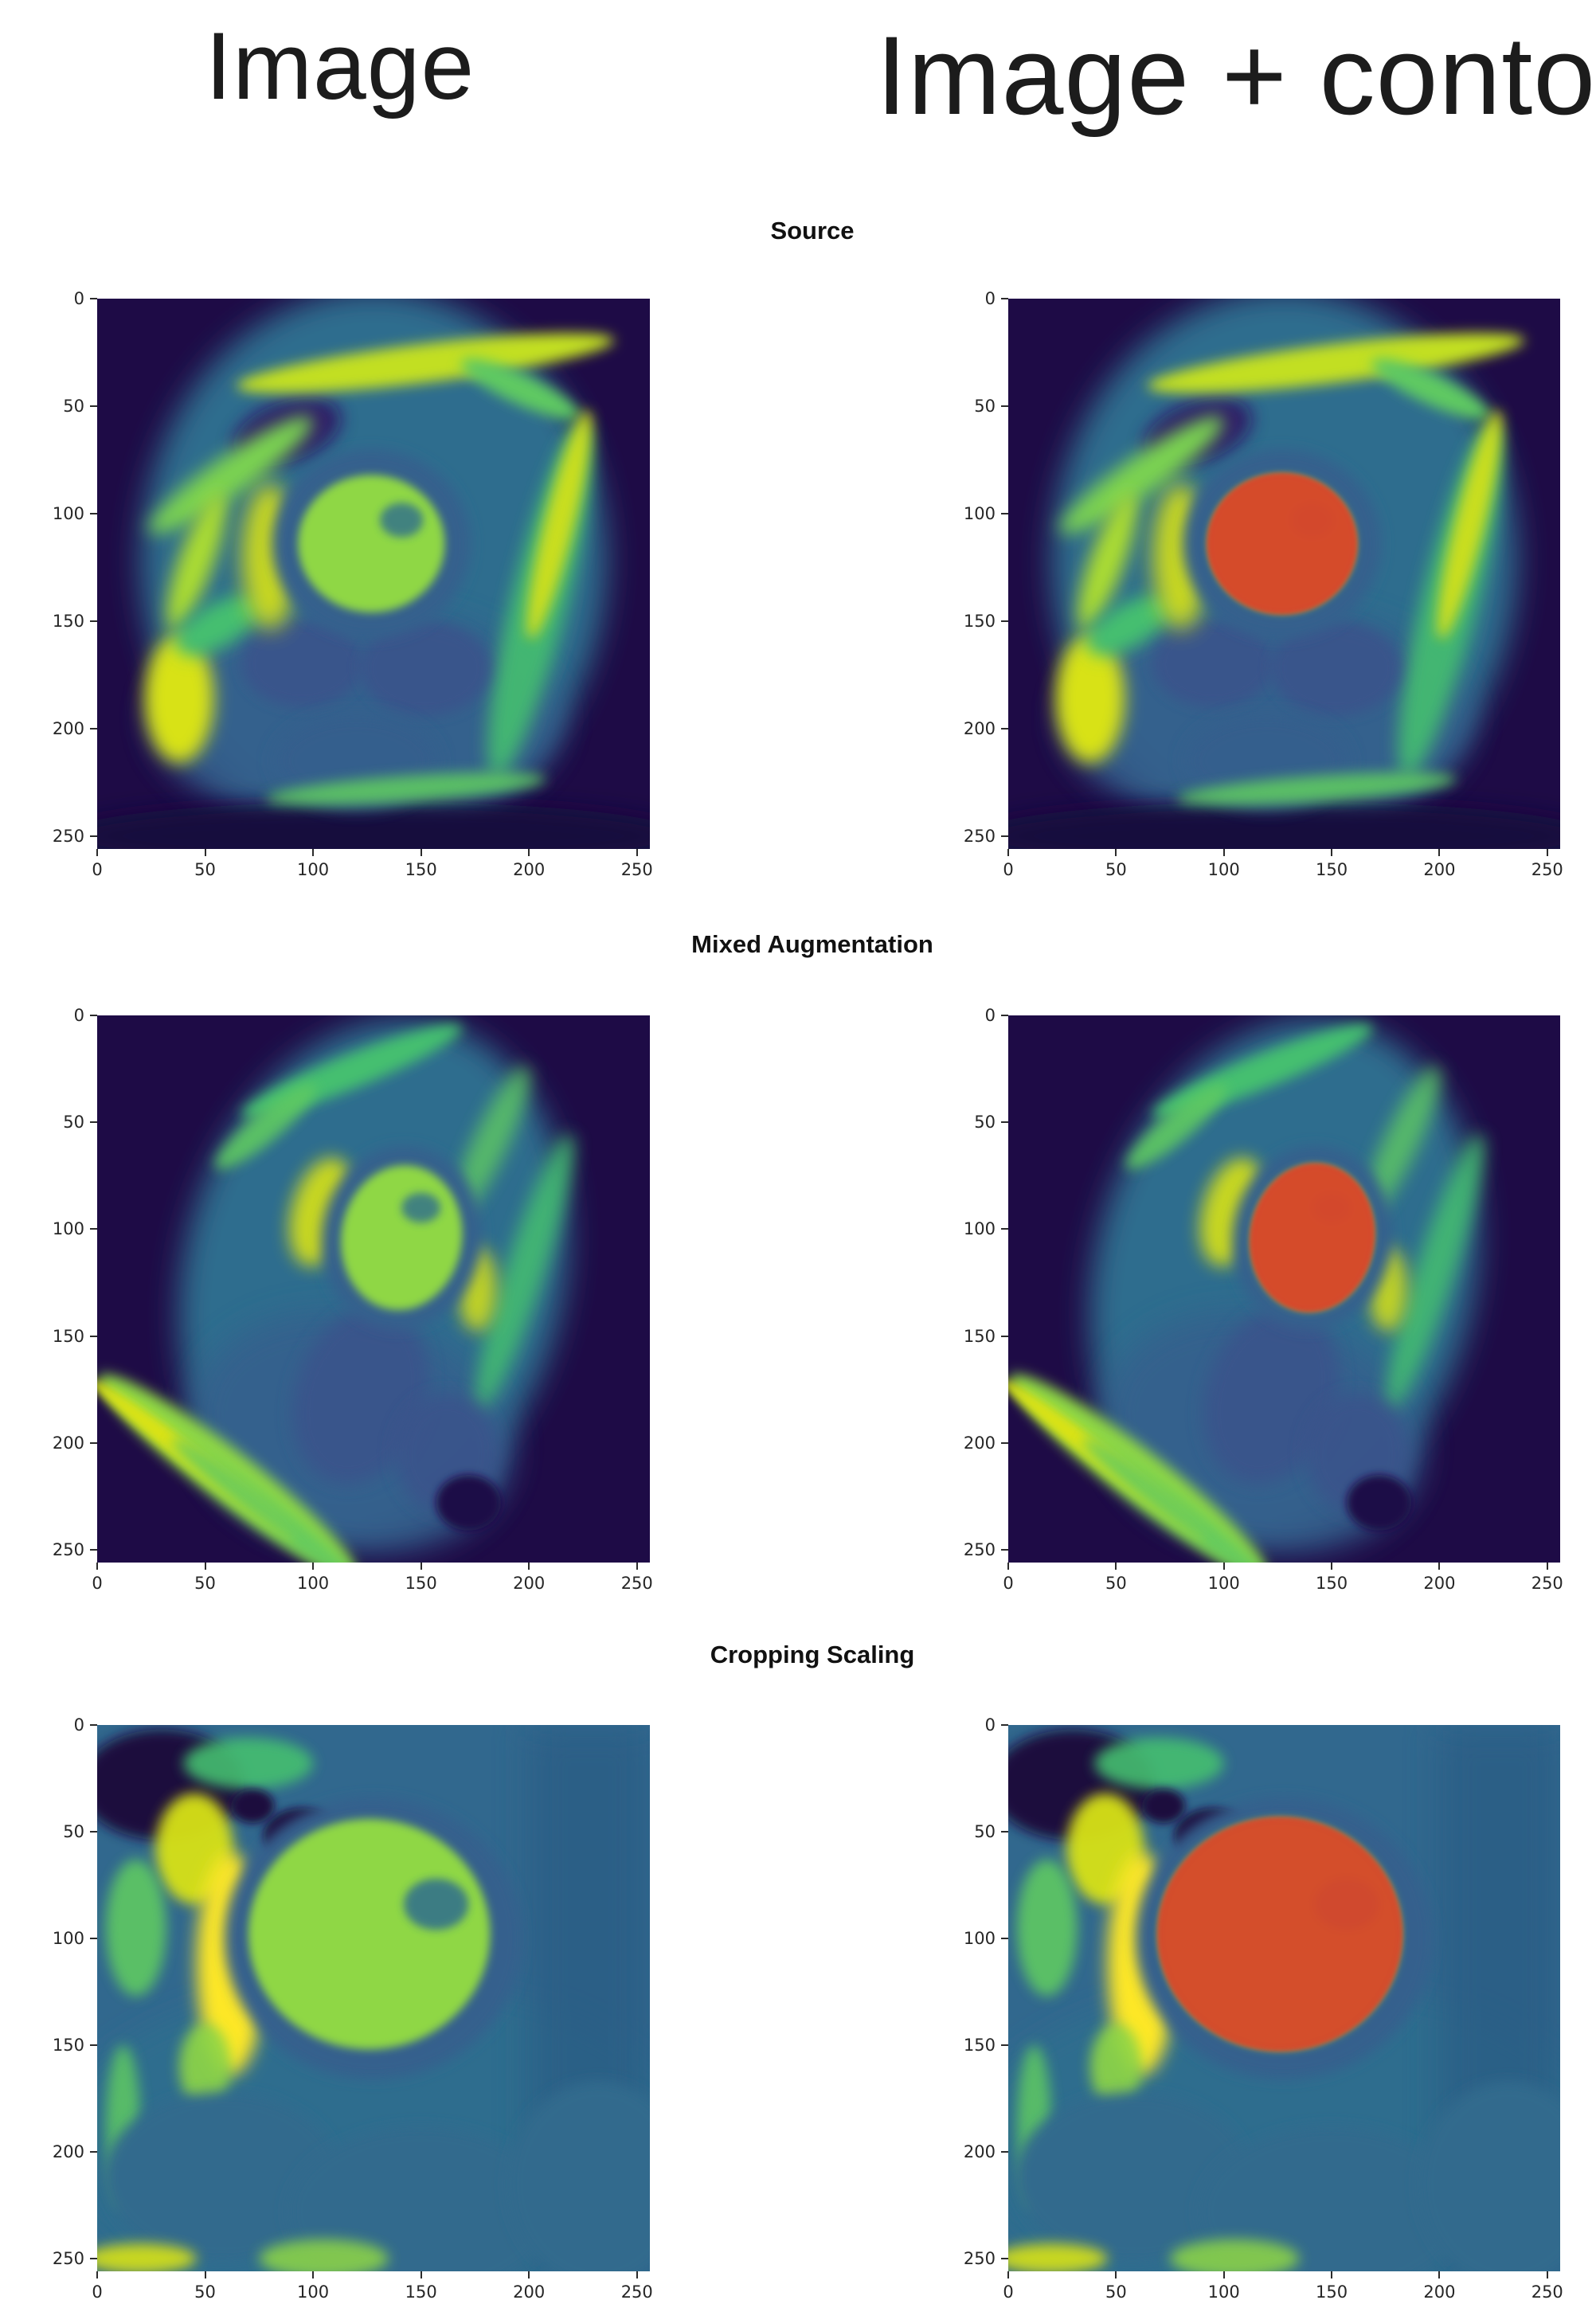 The width and height of the screenshot is (1596, 2300). I want to click on subplot-source-image: 0 50 100 150 200 250 0 50 100 150 200 250, so click(353, 584).